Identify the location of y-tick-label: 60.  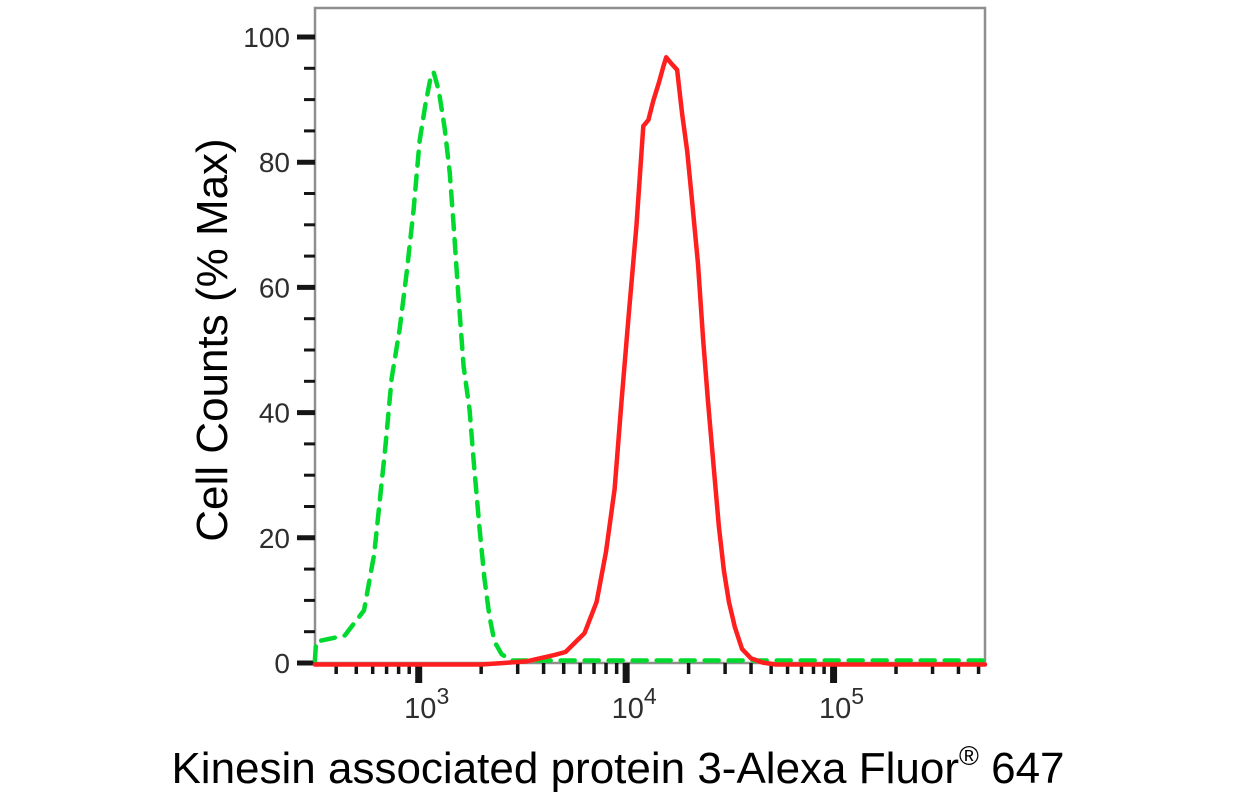
(274, 287).